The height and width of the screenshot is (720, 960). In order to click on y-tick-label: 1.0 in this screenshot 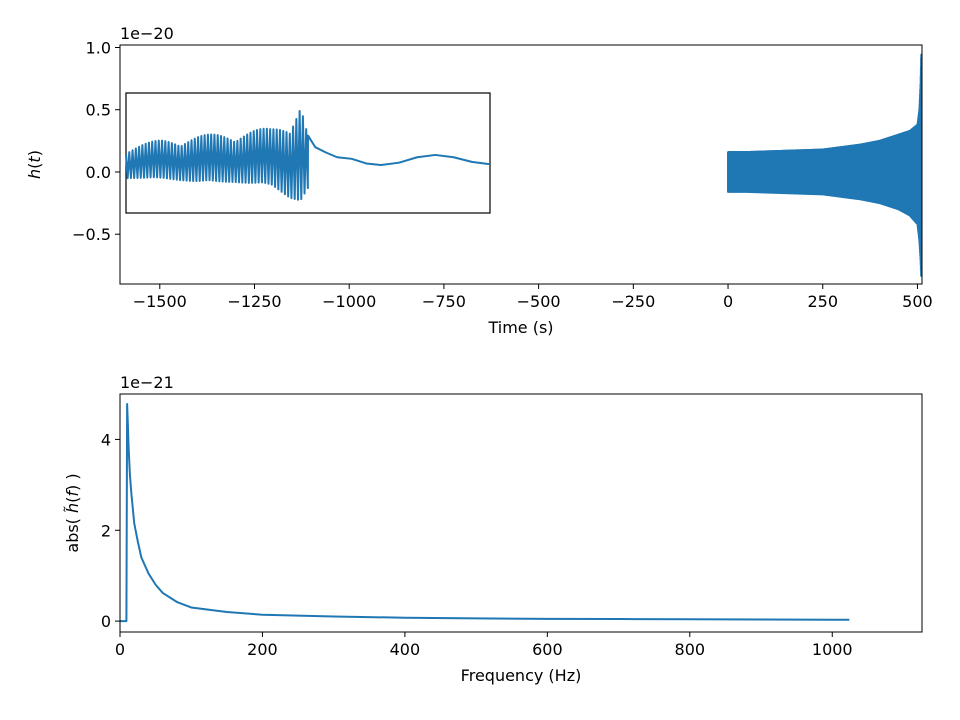, I will do `click(98, 47)`.